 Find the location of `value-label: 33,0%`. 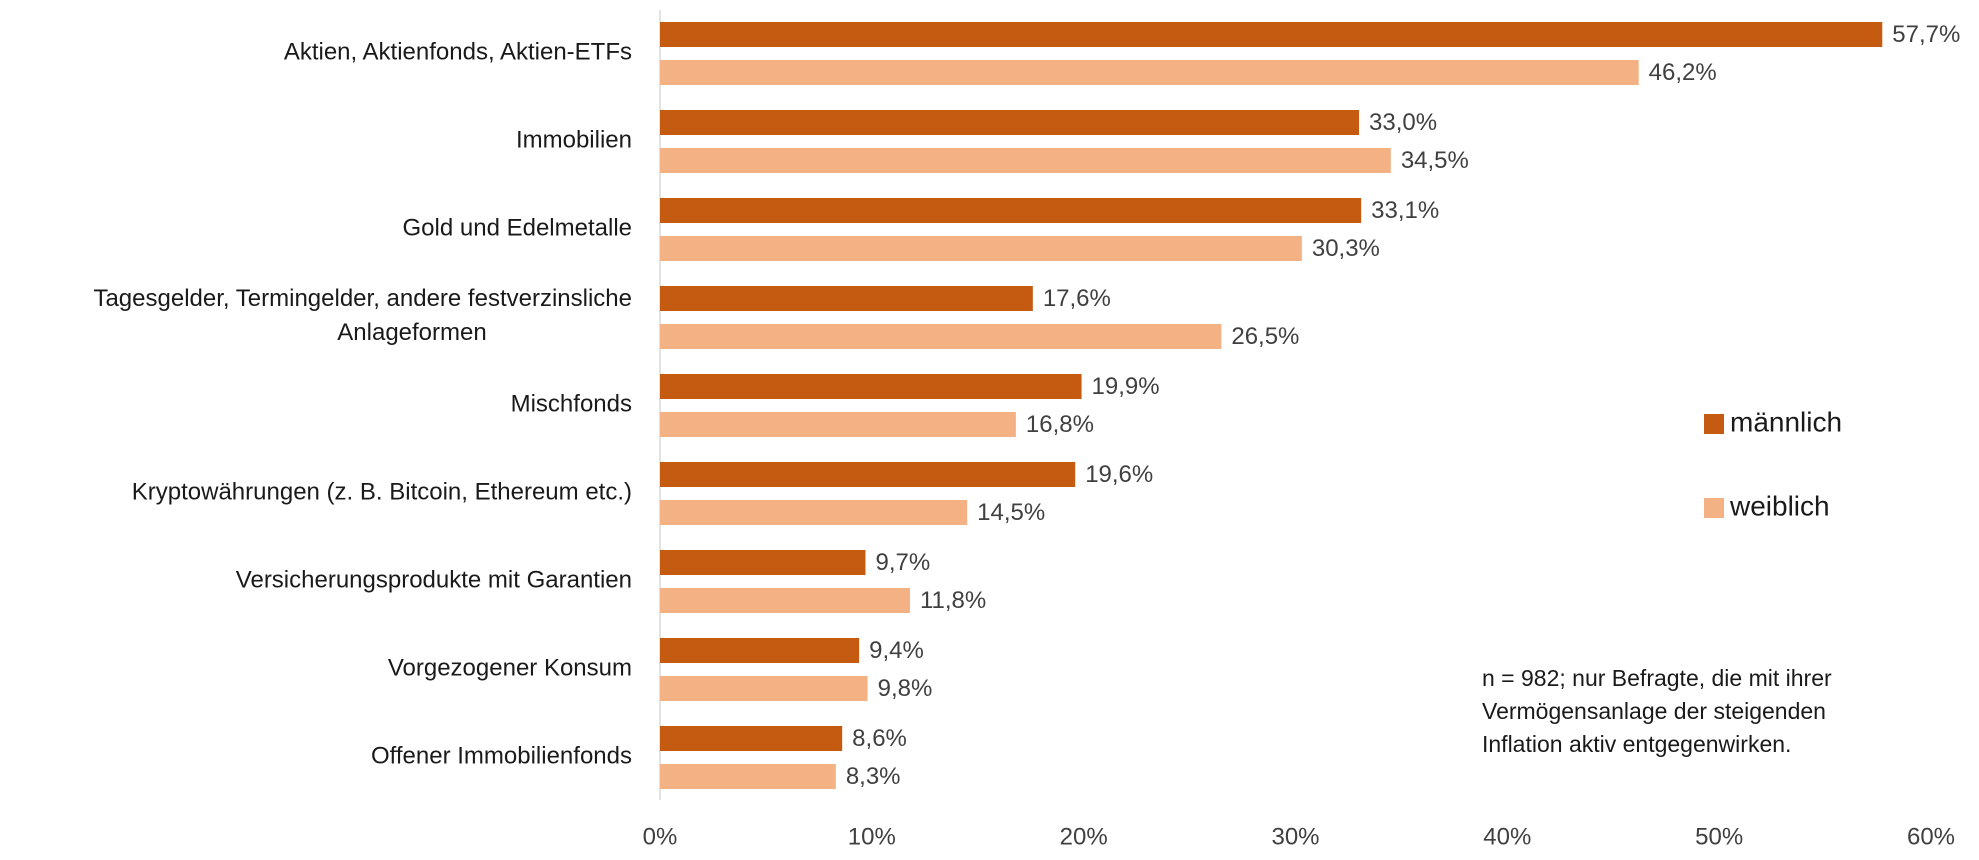

value-label: 33,0% is located at coordinates (1403, 122).